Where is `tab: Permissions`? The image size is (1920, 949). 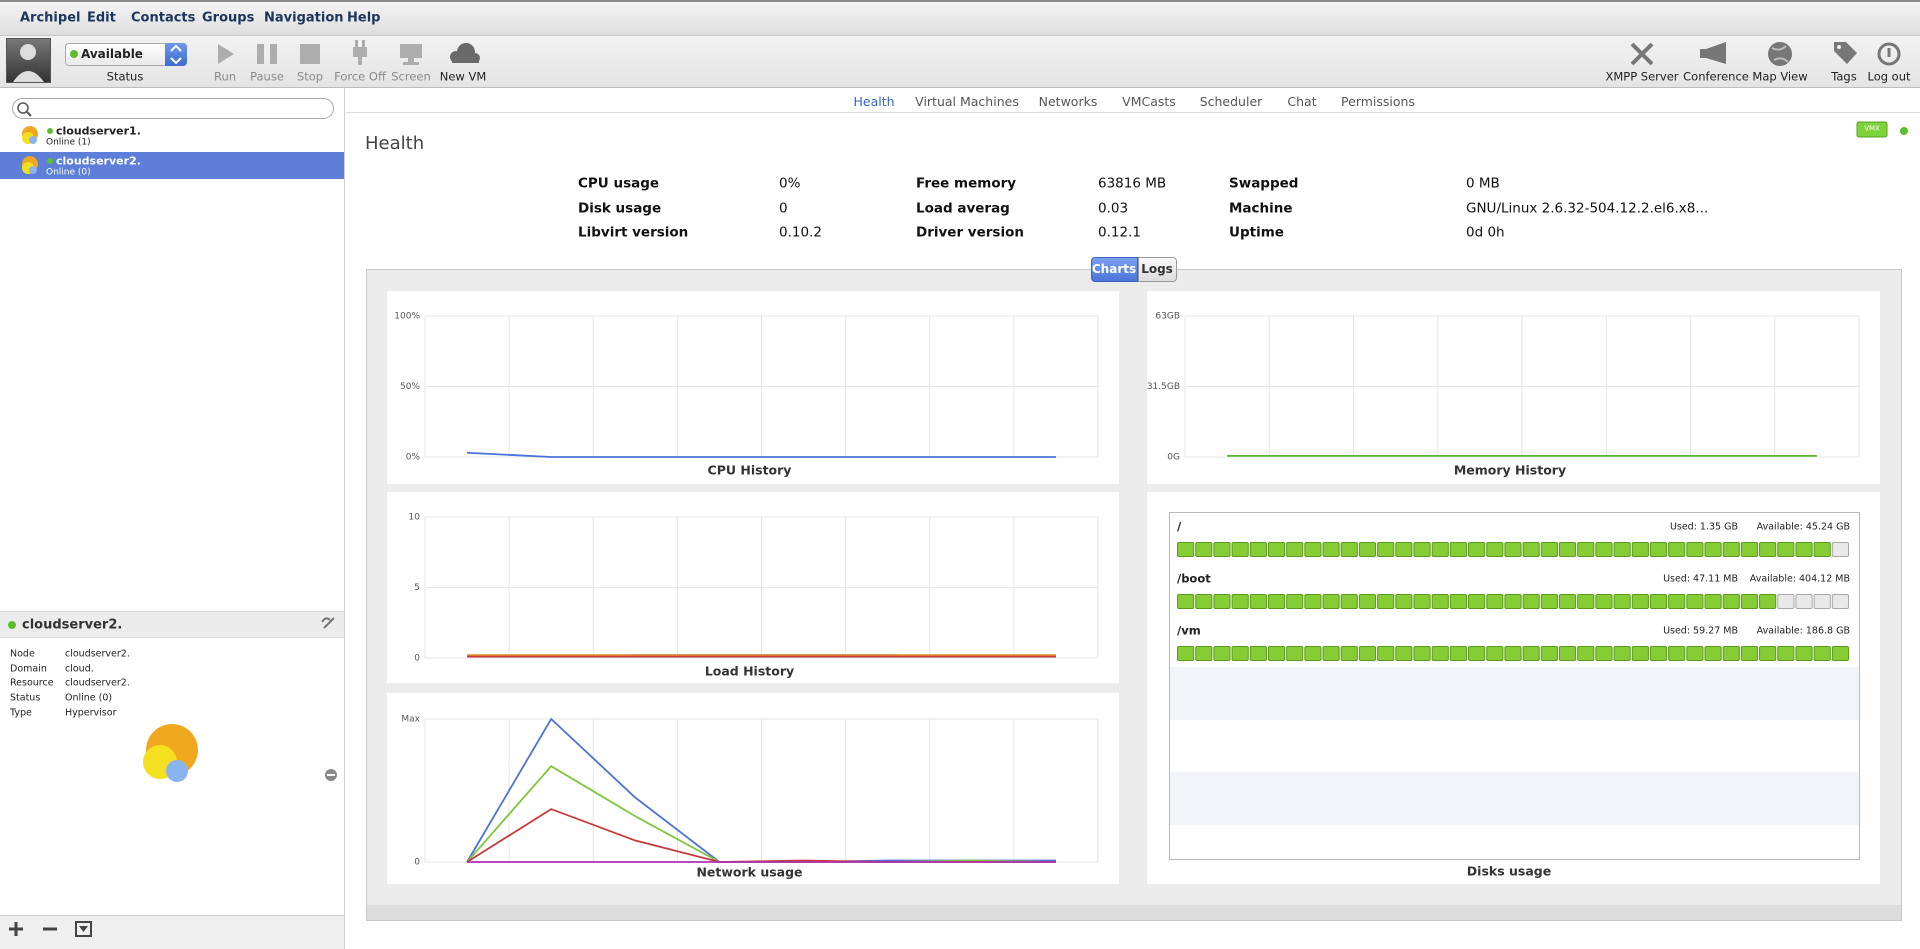 tab: Permissions is located at coordinates (1378, 101).